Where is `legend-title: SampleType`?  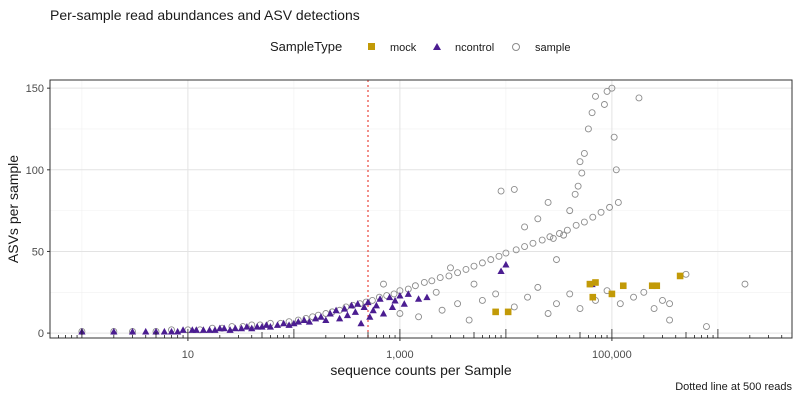
legend-title: SampleType is located at coordinates (306, 46).